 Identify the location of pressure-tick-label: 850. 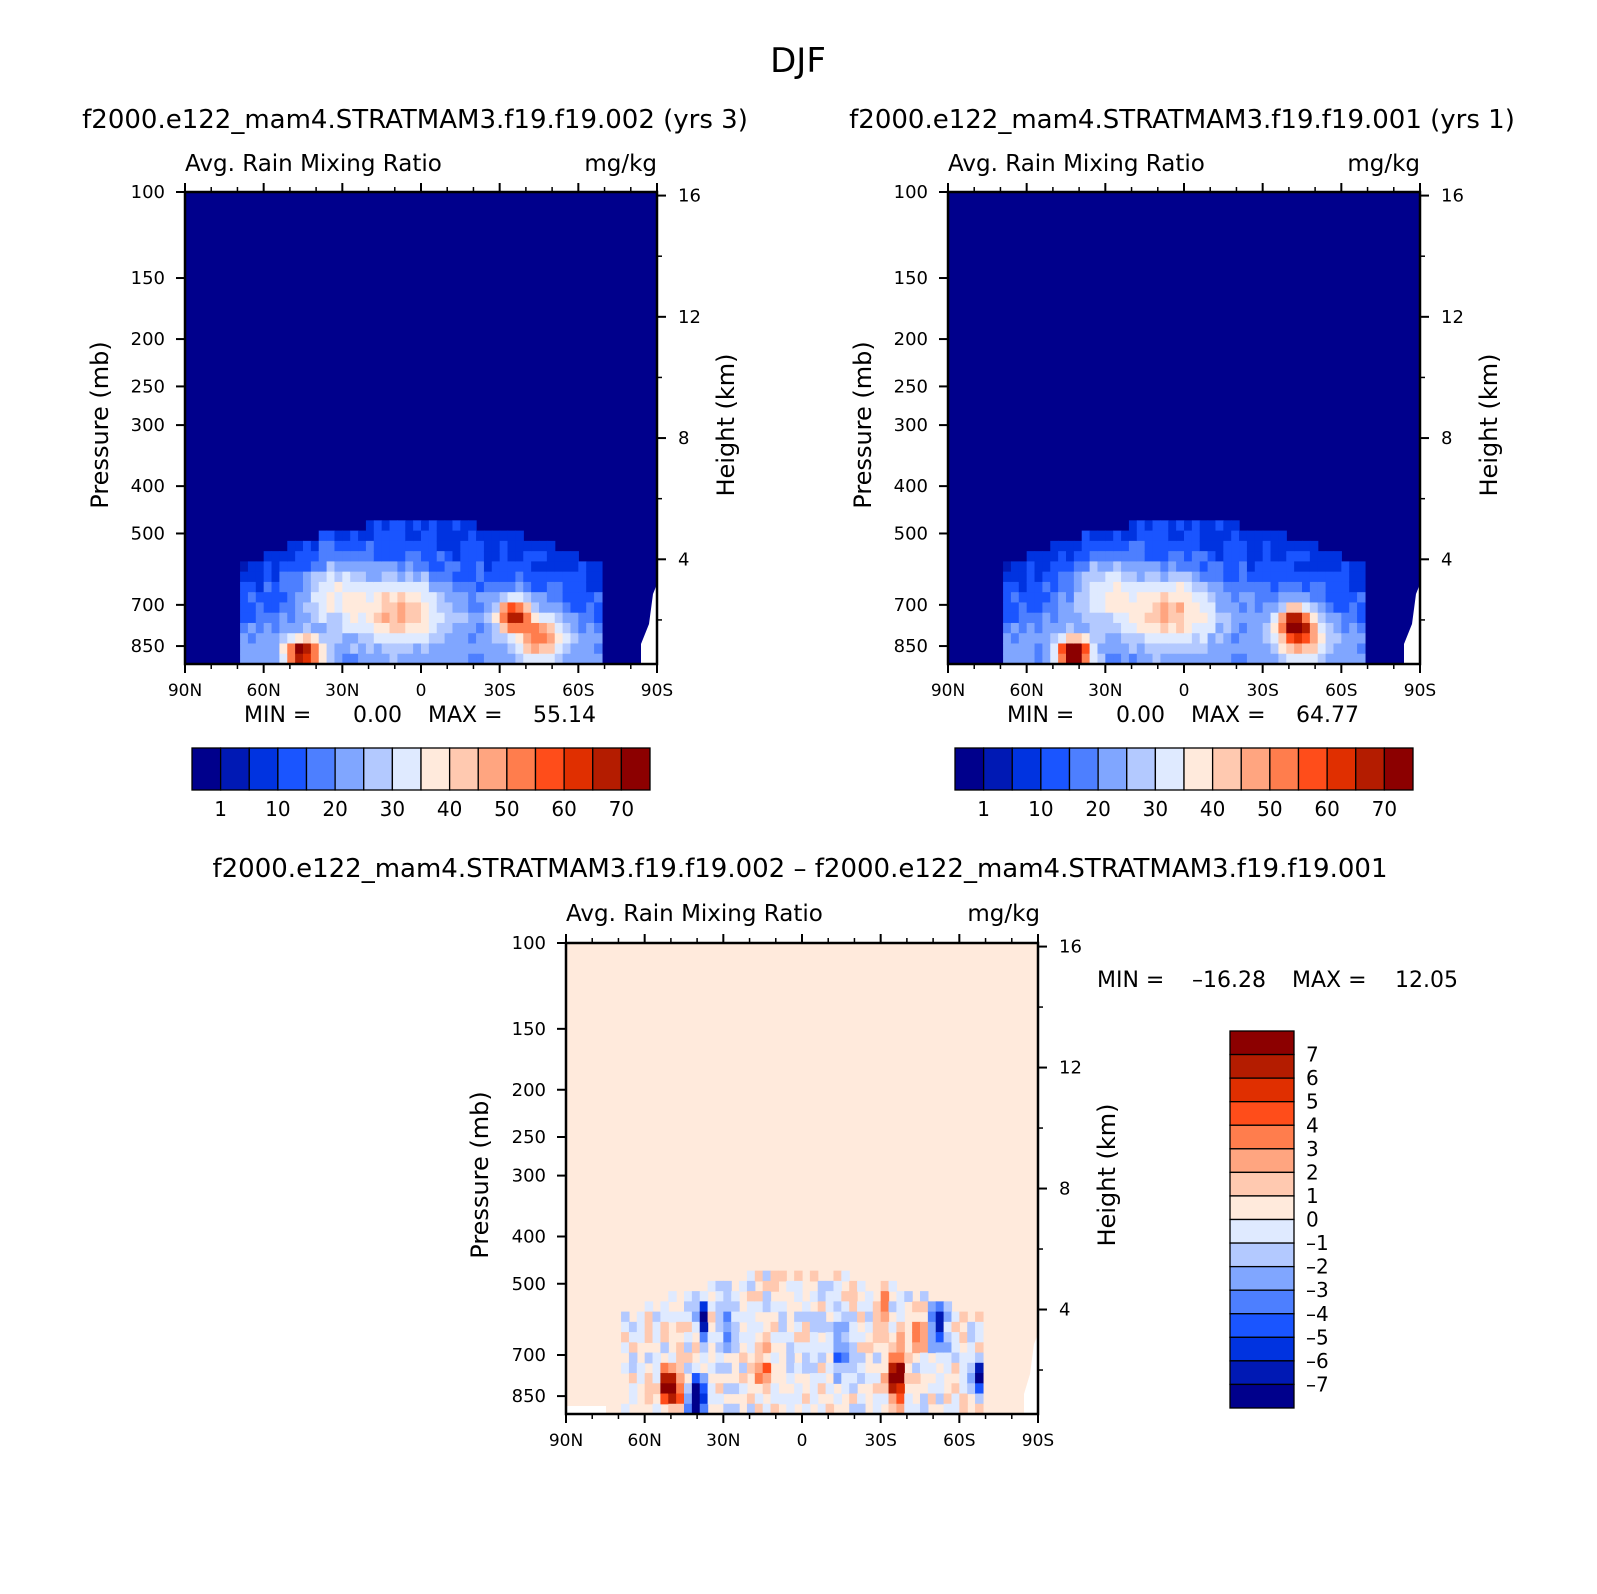
(911, 646).